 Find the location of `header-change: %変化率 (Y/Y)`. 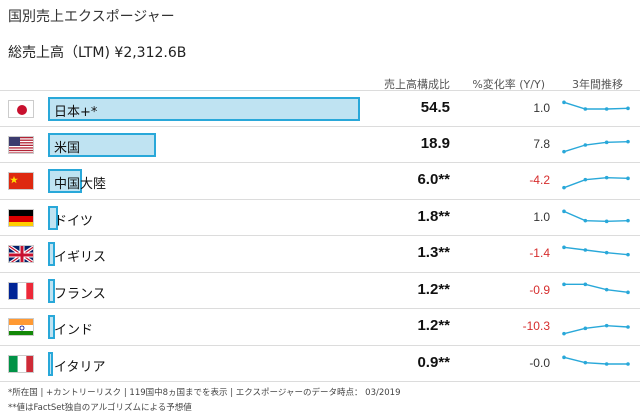

header-change: %変化率 (Y/Y) is located at coordinates (508, 84).